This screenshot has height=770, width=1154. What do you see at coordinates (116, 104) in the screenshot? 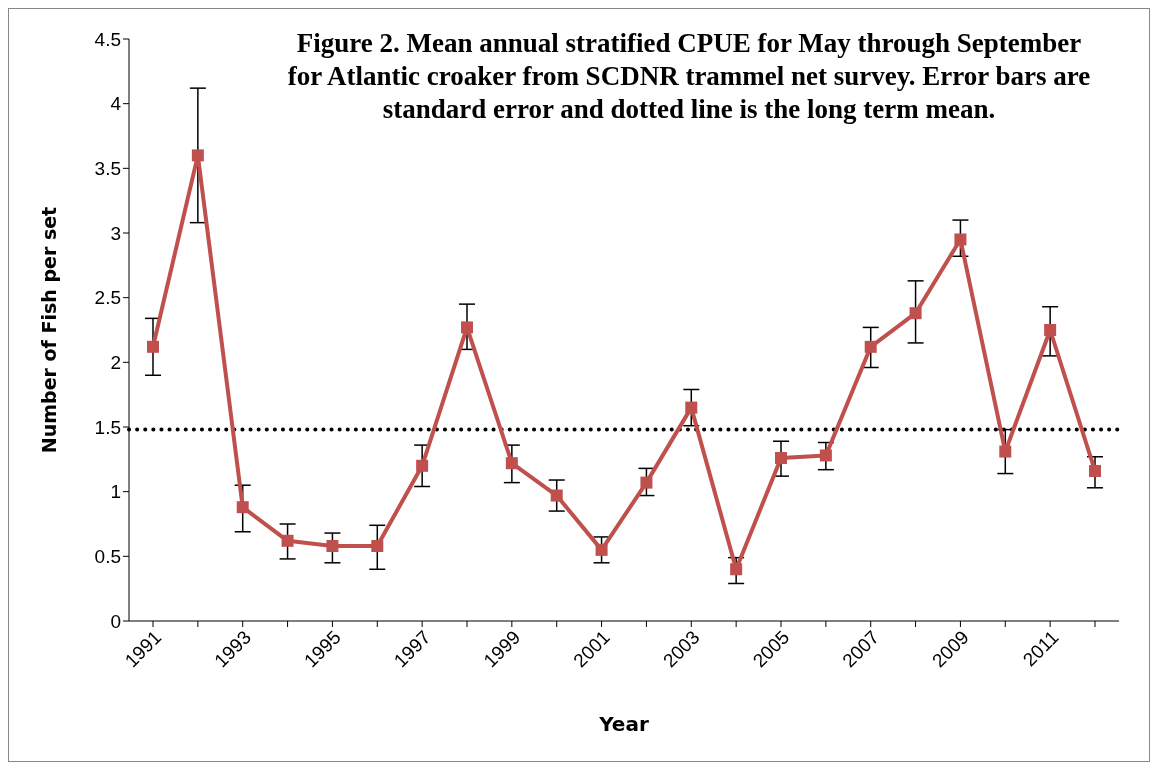
I see `y-tick-label: 4` at bounding box center [116, 104].